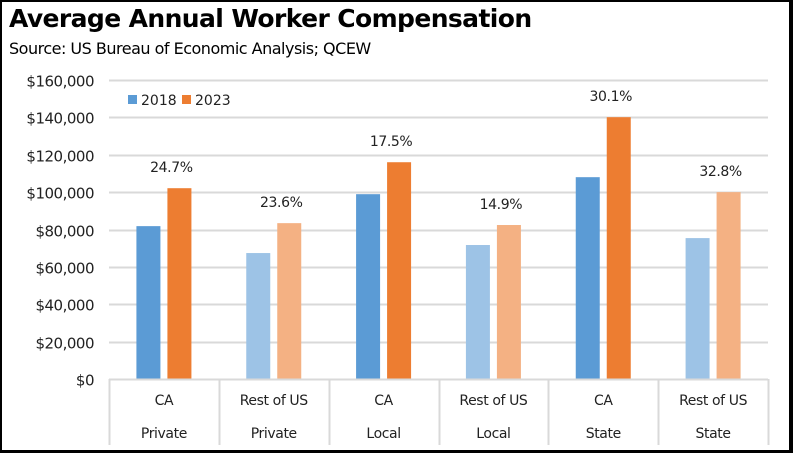  I want to click on chart-title: Average Annual Worker Compensation, so click(270, 18).